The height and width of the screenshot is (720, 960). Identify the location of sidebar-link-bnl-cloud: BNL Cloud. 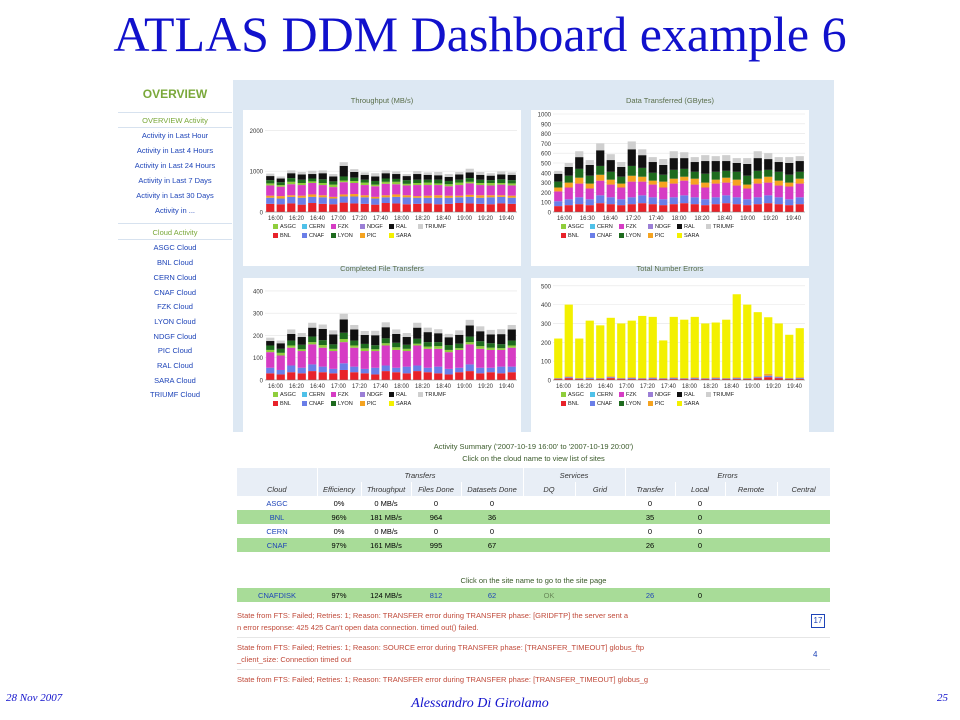
(175, 262).